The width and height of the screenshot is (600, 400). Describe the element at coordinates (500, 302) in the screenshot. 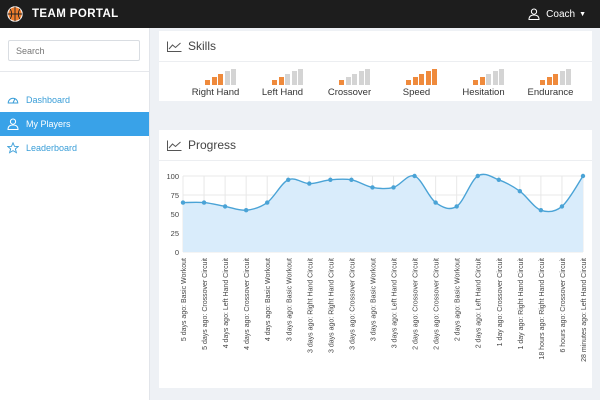

I see `x-tick-label: 1 day ago: Crossover Circuit` at that location.